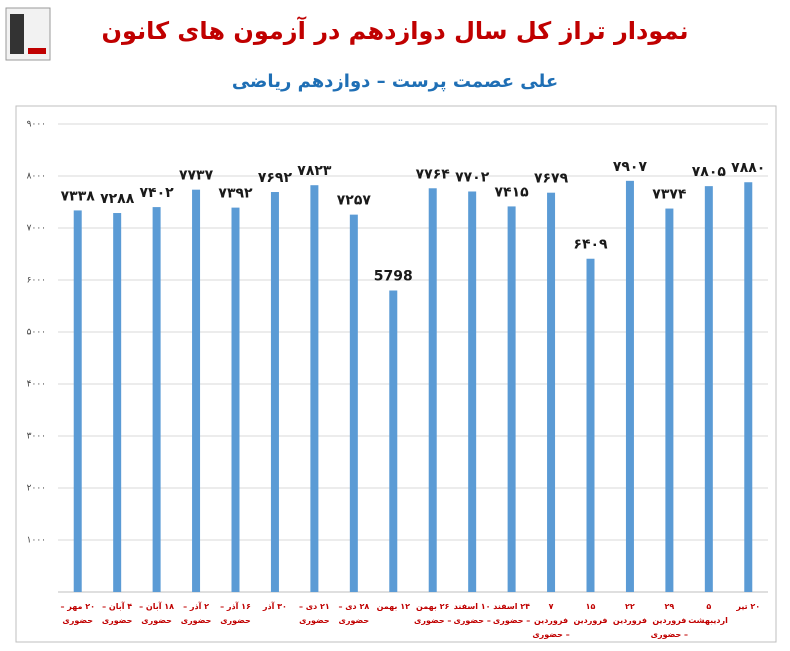 The width and height of the screenshot is (790, 651). Describe the element at coordinates (77, 613) in the screenshot. I see `x-tick-label: ۲۰ مهر – حضوری` at that location.